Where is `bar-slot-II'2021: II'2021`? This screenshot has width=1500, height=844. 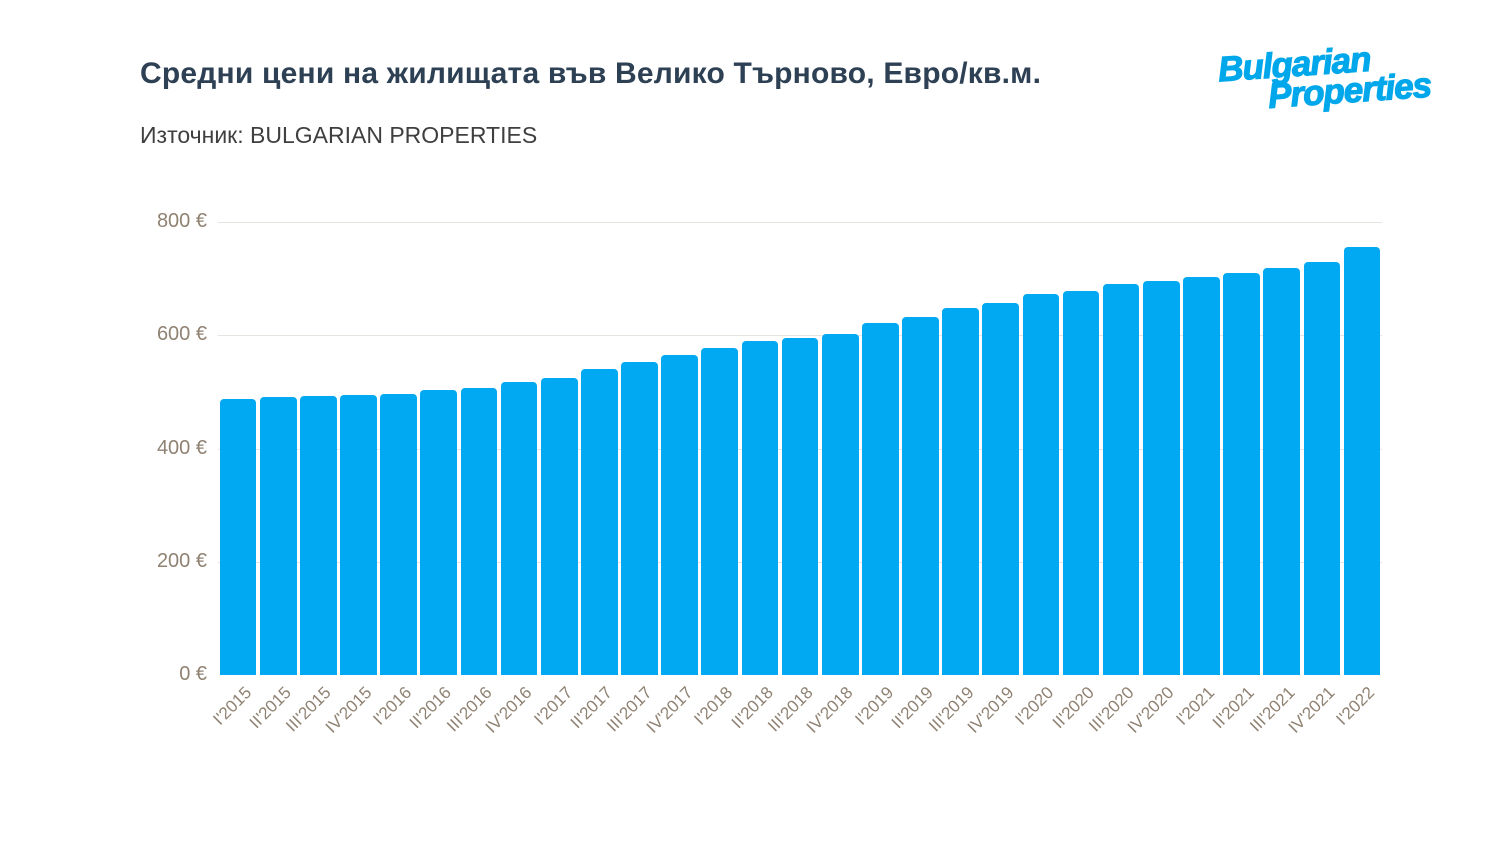
bar-slot-II'2021: II'2021 is located at coordinates (1235, 477).